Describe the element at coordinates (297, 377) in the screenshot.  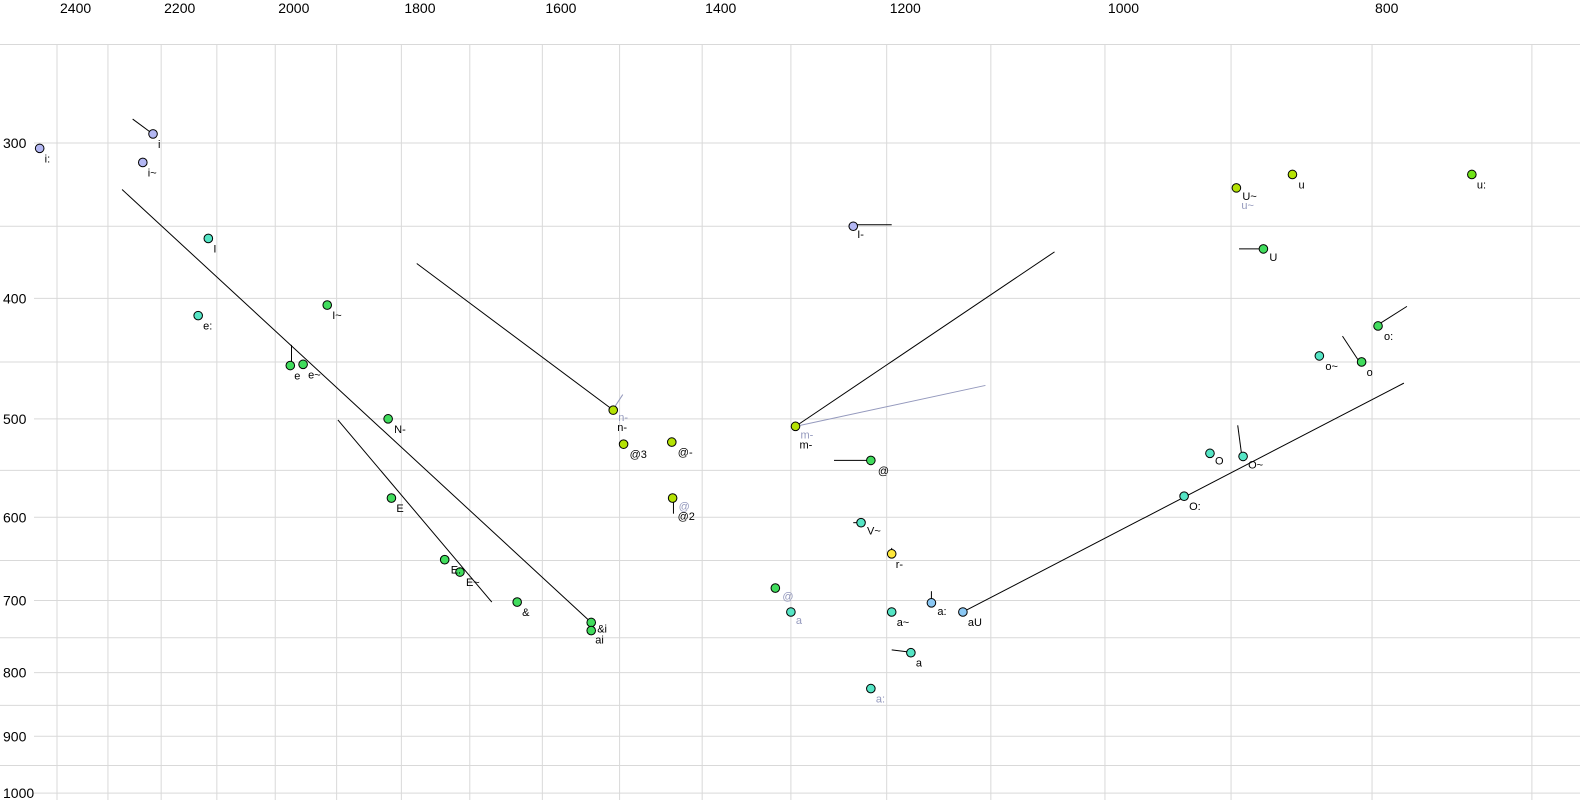
I see `point-label: e` at that location.